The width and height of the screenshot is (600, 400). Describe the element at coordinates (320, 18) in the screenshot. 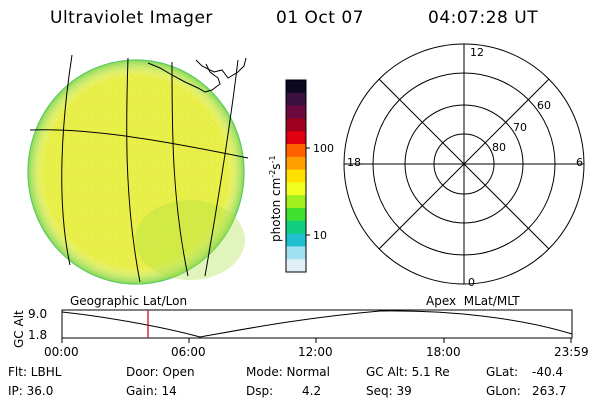

I see `date-readout: 01 Oct 07` at that location.